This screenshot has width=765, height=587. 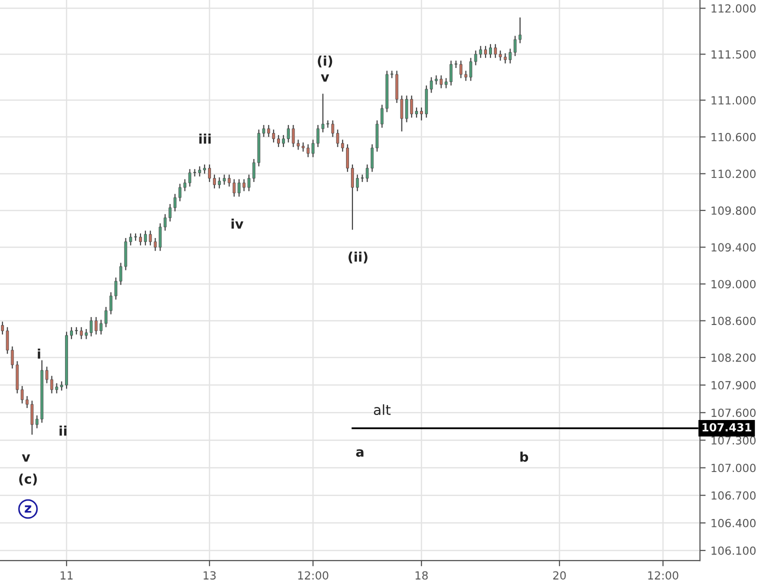 I want to click on annotation: iv, so click(x=238, y=223).